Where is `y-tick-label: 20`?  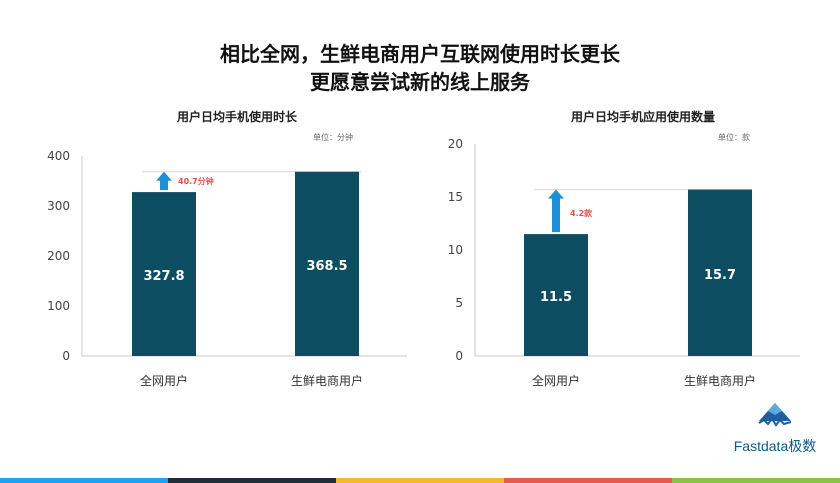 y-tick-label: 20 is located at coordinates (455, 144).